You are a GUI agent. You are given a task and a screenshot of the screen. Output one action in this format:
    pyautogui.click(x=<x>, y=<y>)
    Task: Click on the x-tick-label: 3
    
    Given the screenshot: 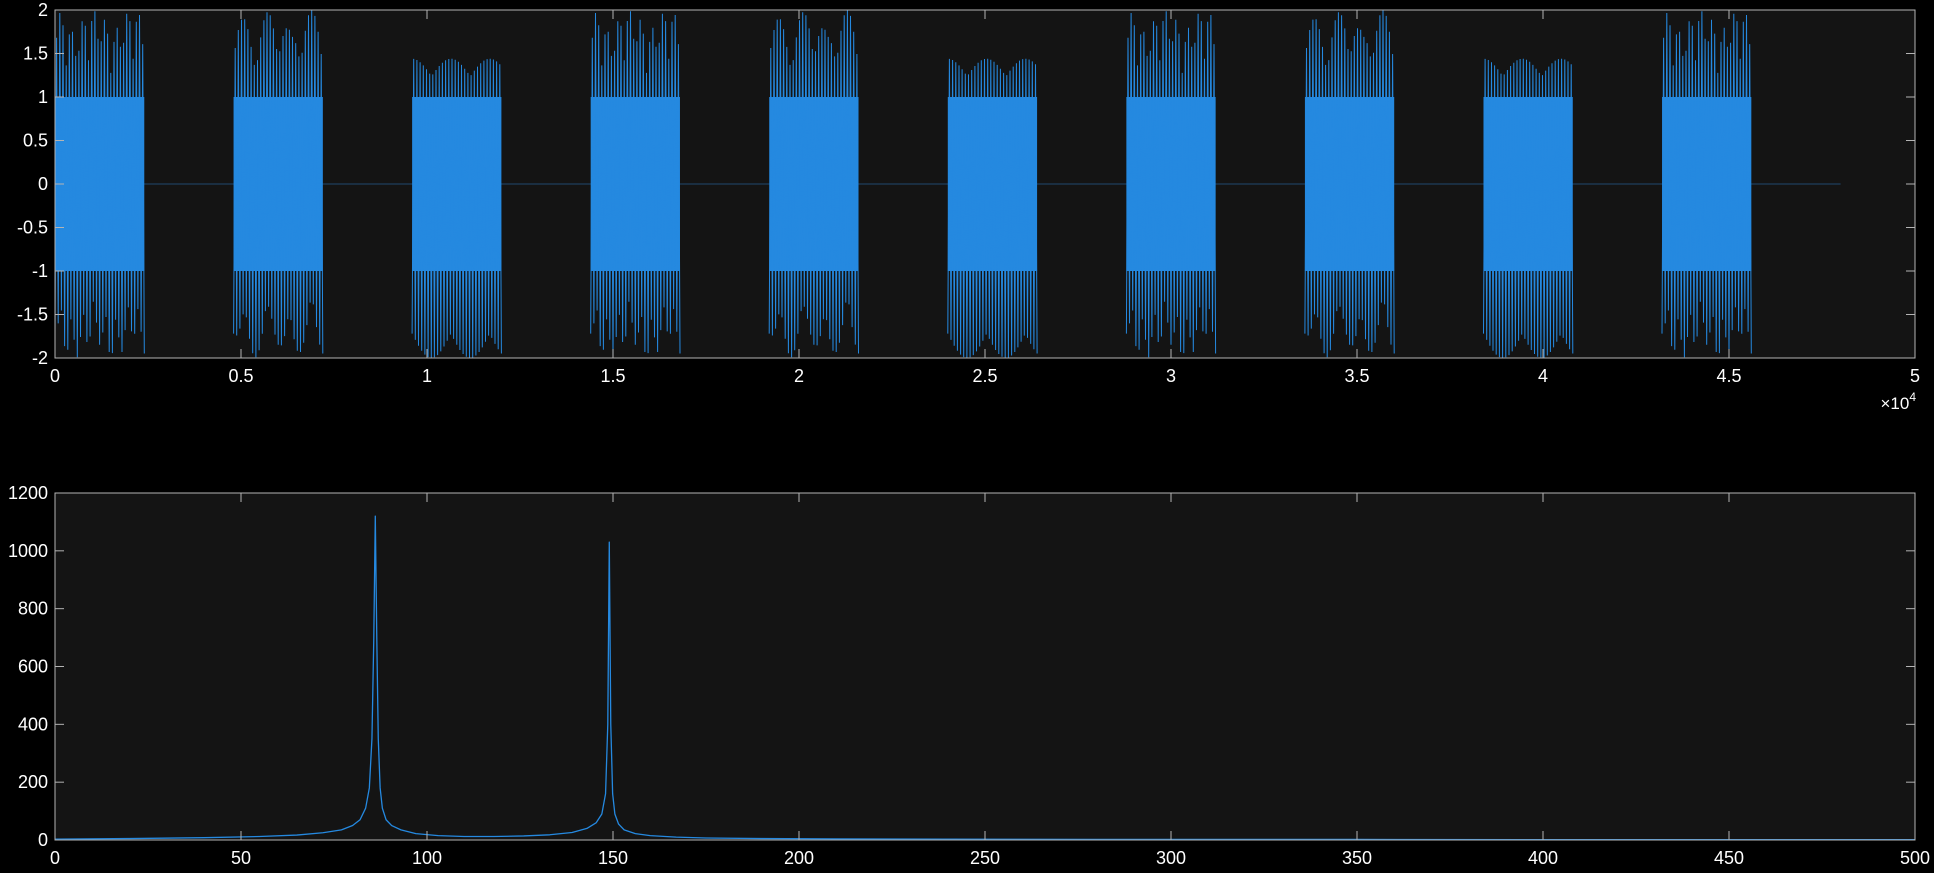 What is the action you would take?
    pyautogui.click(x=1171, y=376)
    